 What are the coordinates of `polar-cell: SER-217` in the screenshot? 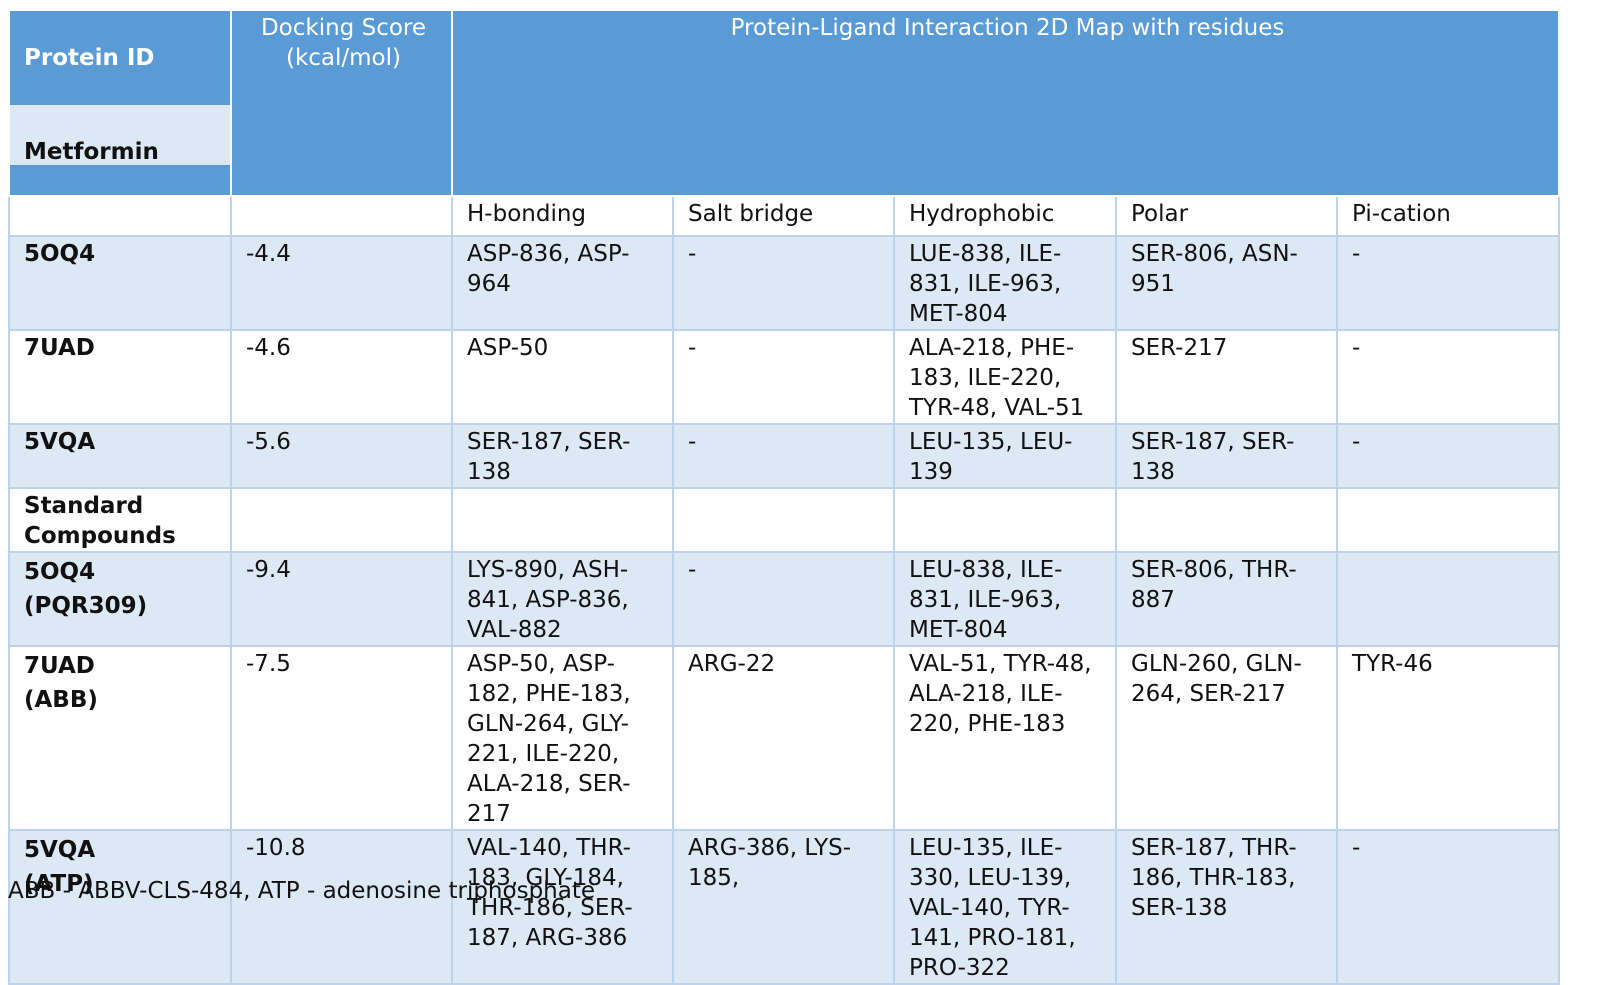 It's located at (1226, 377).